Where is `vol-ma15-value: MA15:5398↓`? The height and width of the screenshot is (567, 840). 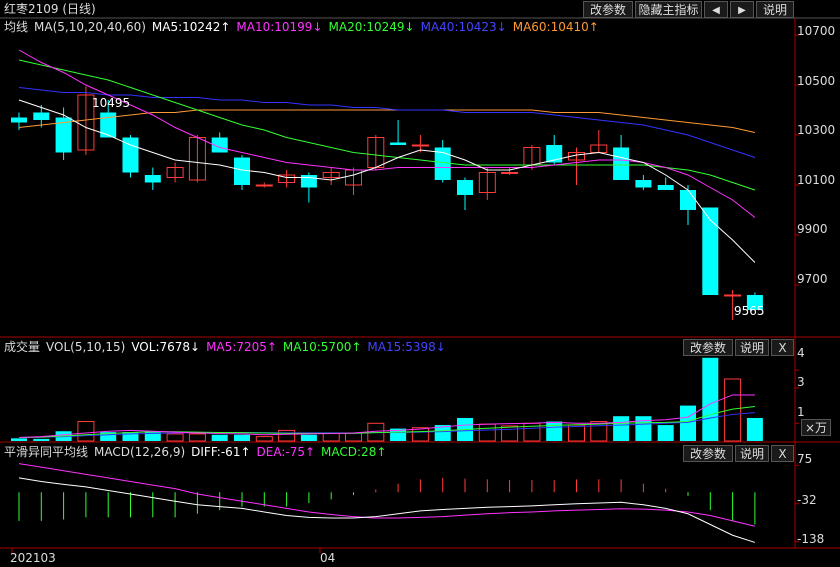
vol-ma15-value: MA15:5398↓ is located at coordinates (406, 347).